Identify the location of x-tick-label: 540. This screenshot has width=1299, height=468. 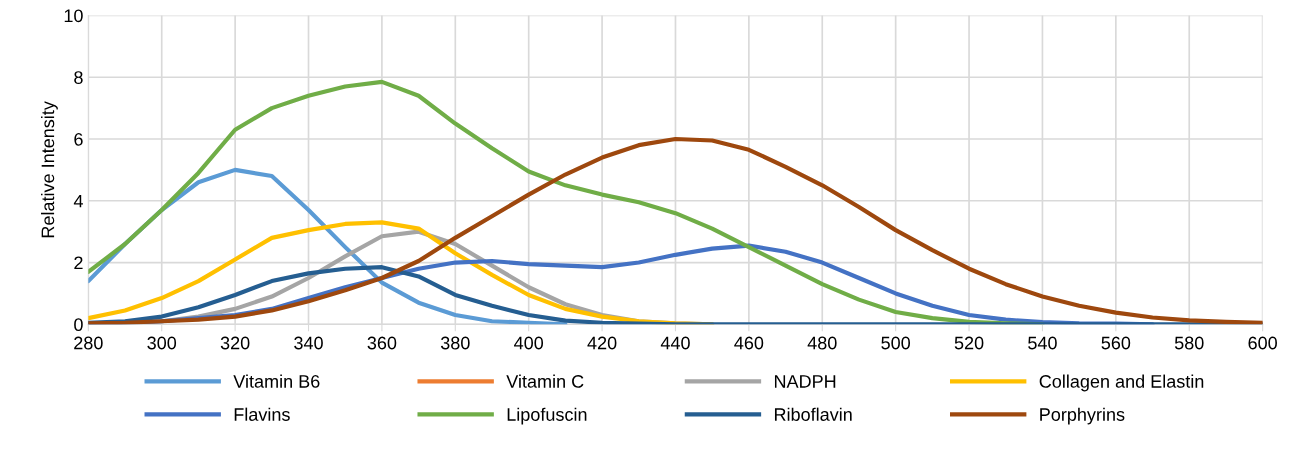
(1042, 343).